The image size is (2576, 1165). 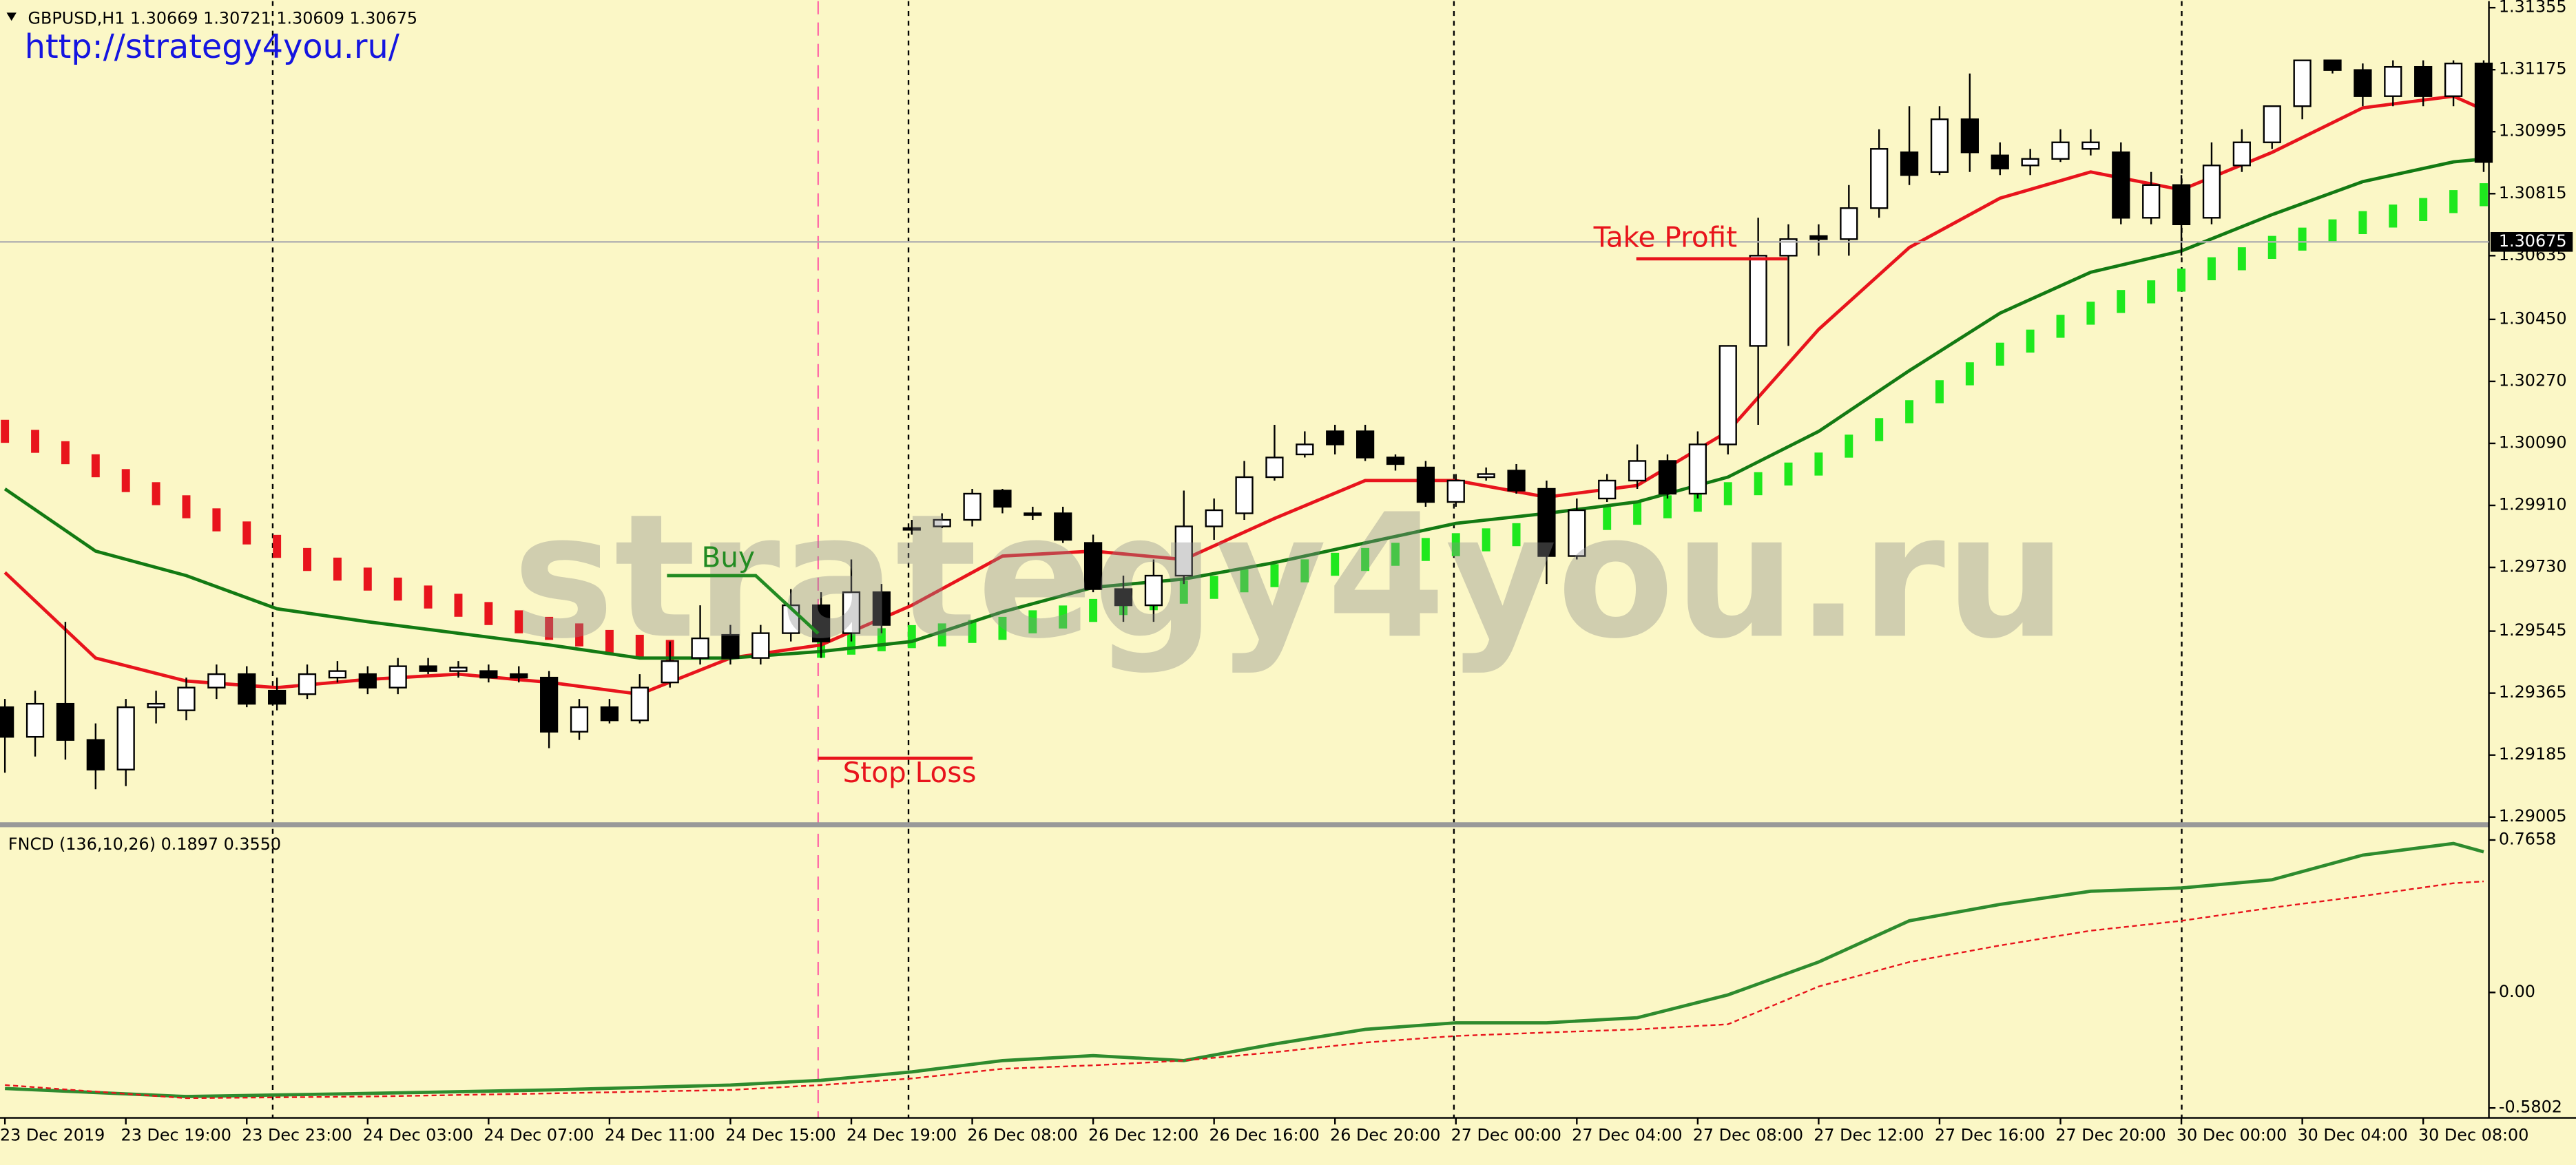 I want to click on x-tick-label: 30 Dec 00:00, so click(x=2232, y=1134).